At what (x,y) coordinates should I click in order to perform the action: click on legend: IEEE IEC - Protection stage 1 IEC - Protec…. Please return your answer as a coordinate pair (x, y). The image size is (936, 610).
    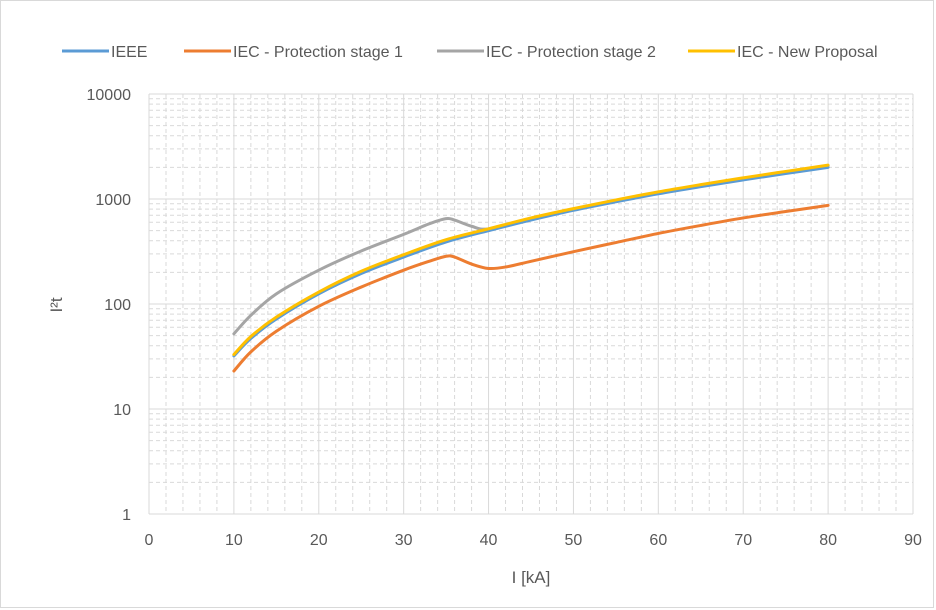
    Looking at the image, I should click on (470, 52).